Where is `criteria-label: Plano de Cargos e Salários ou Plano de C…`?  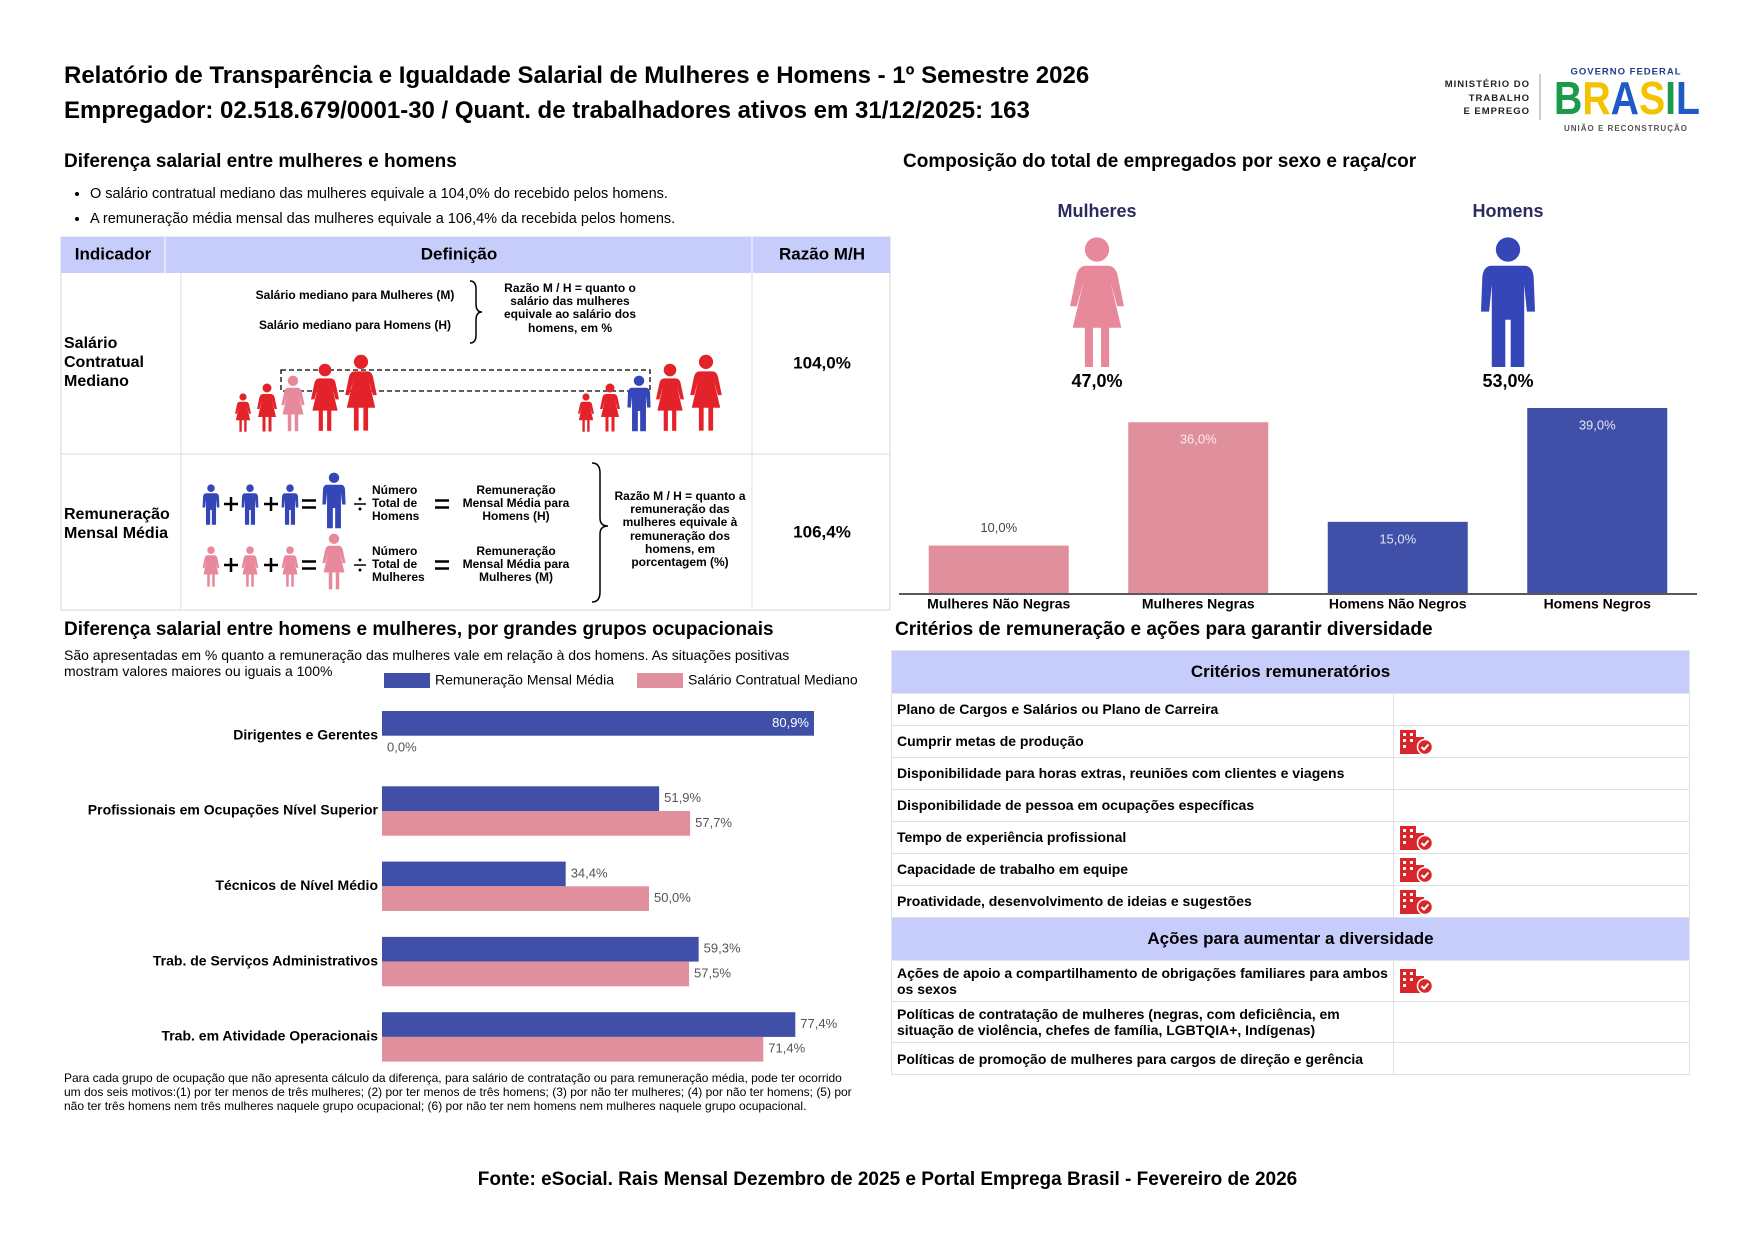 criteria-label: Plano de Cargos e Salários ou Plano de C… is located at coordinates (1142, 709).